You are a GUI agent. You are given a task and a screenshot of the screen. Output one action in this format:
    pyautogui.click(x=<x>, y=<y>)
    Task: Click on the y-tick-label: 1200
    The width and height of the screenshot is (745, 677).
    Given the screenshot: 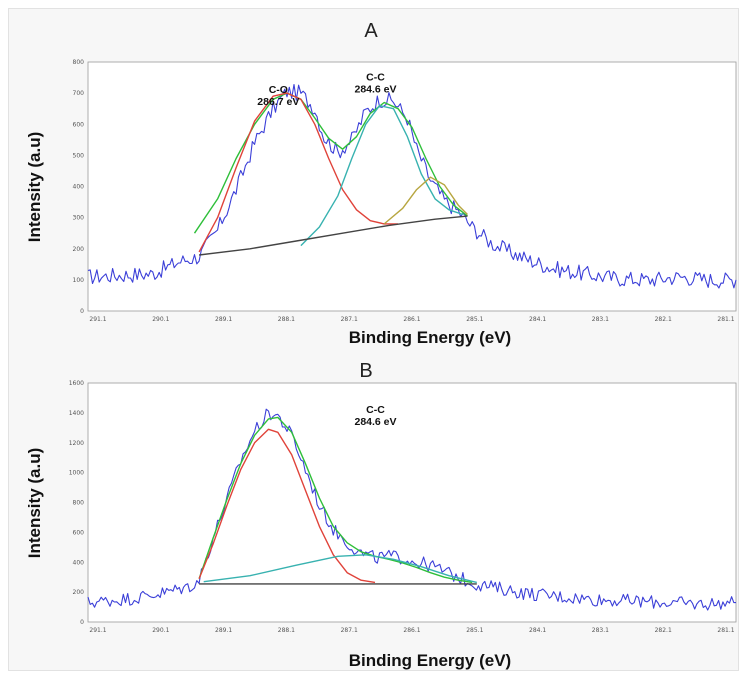 What is the action you would take?
    pyautogui.click(x=76, y=443)
    